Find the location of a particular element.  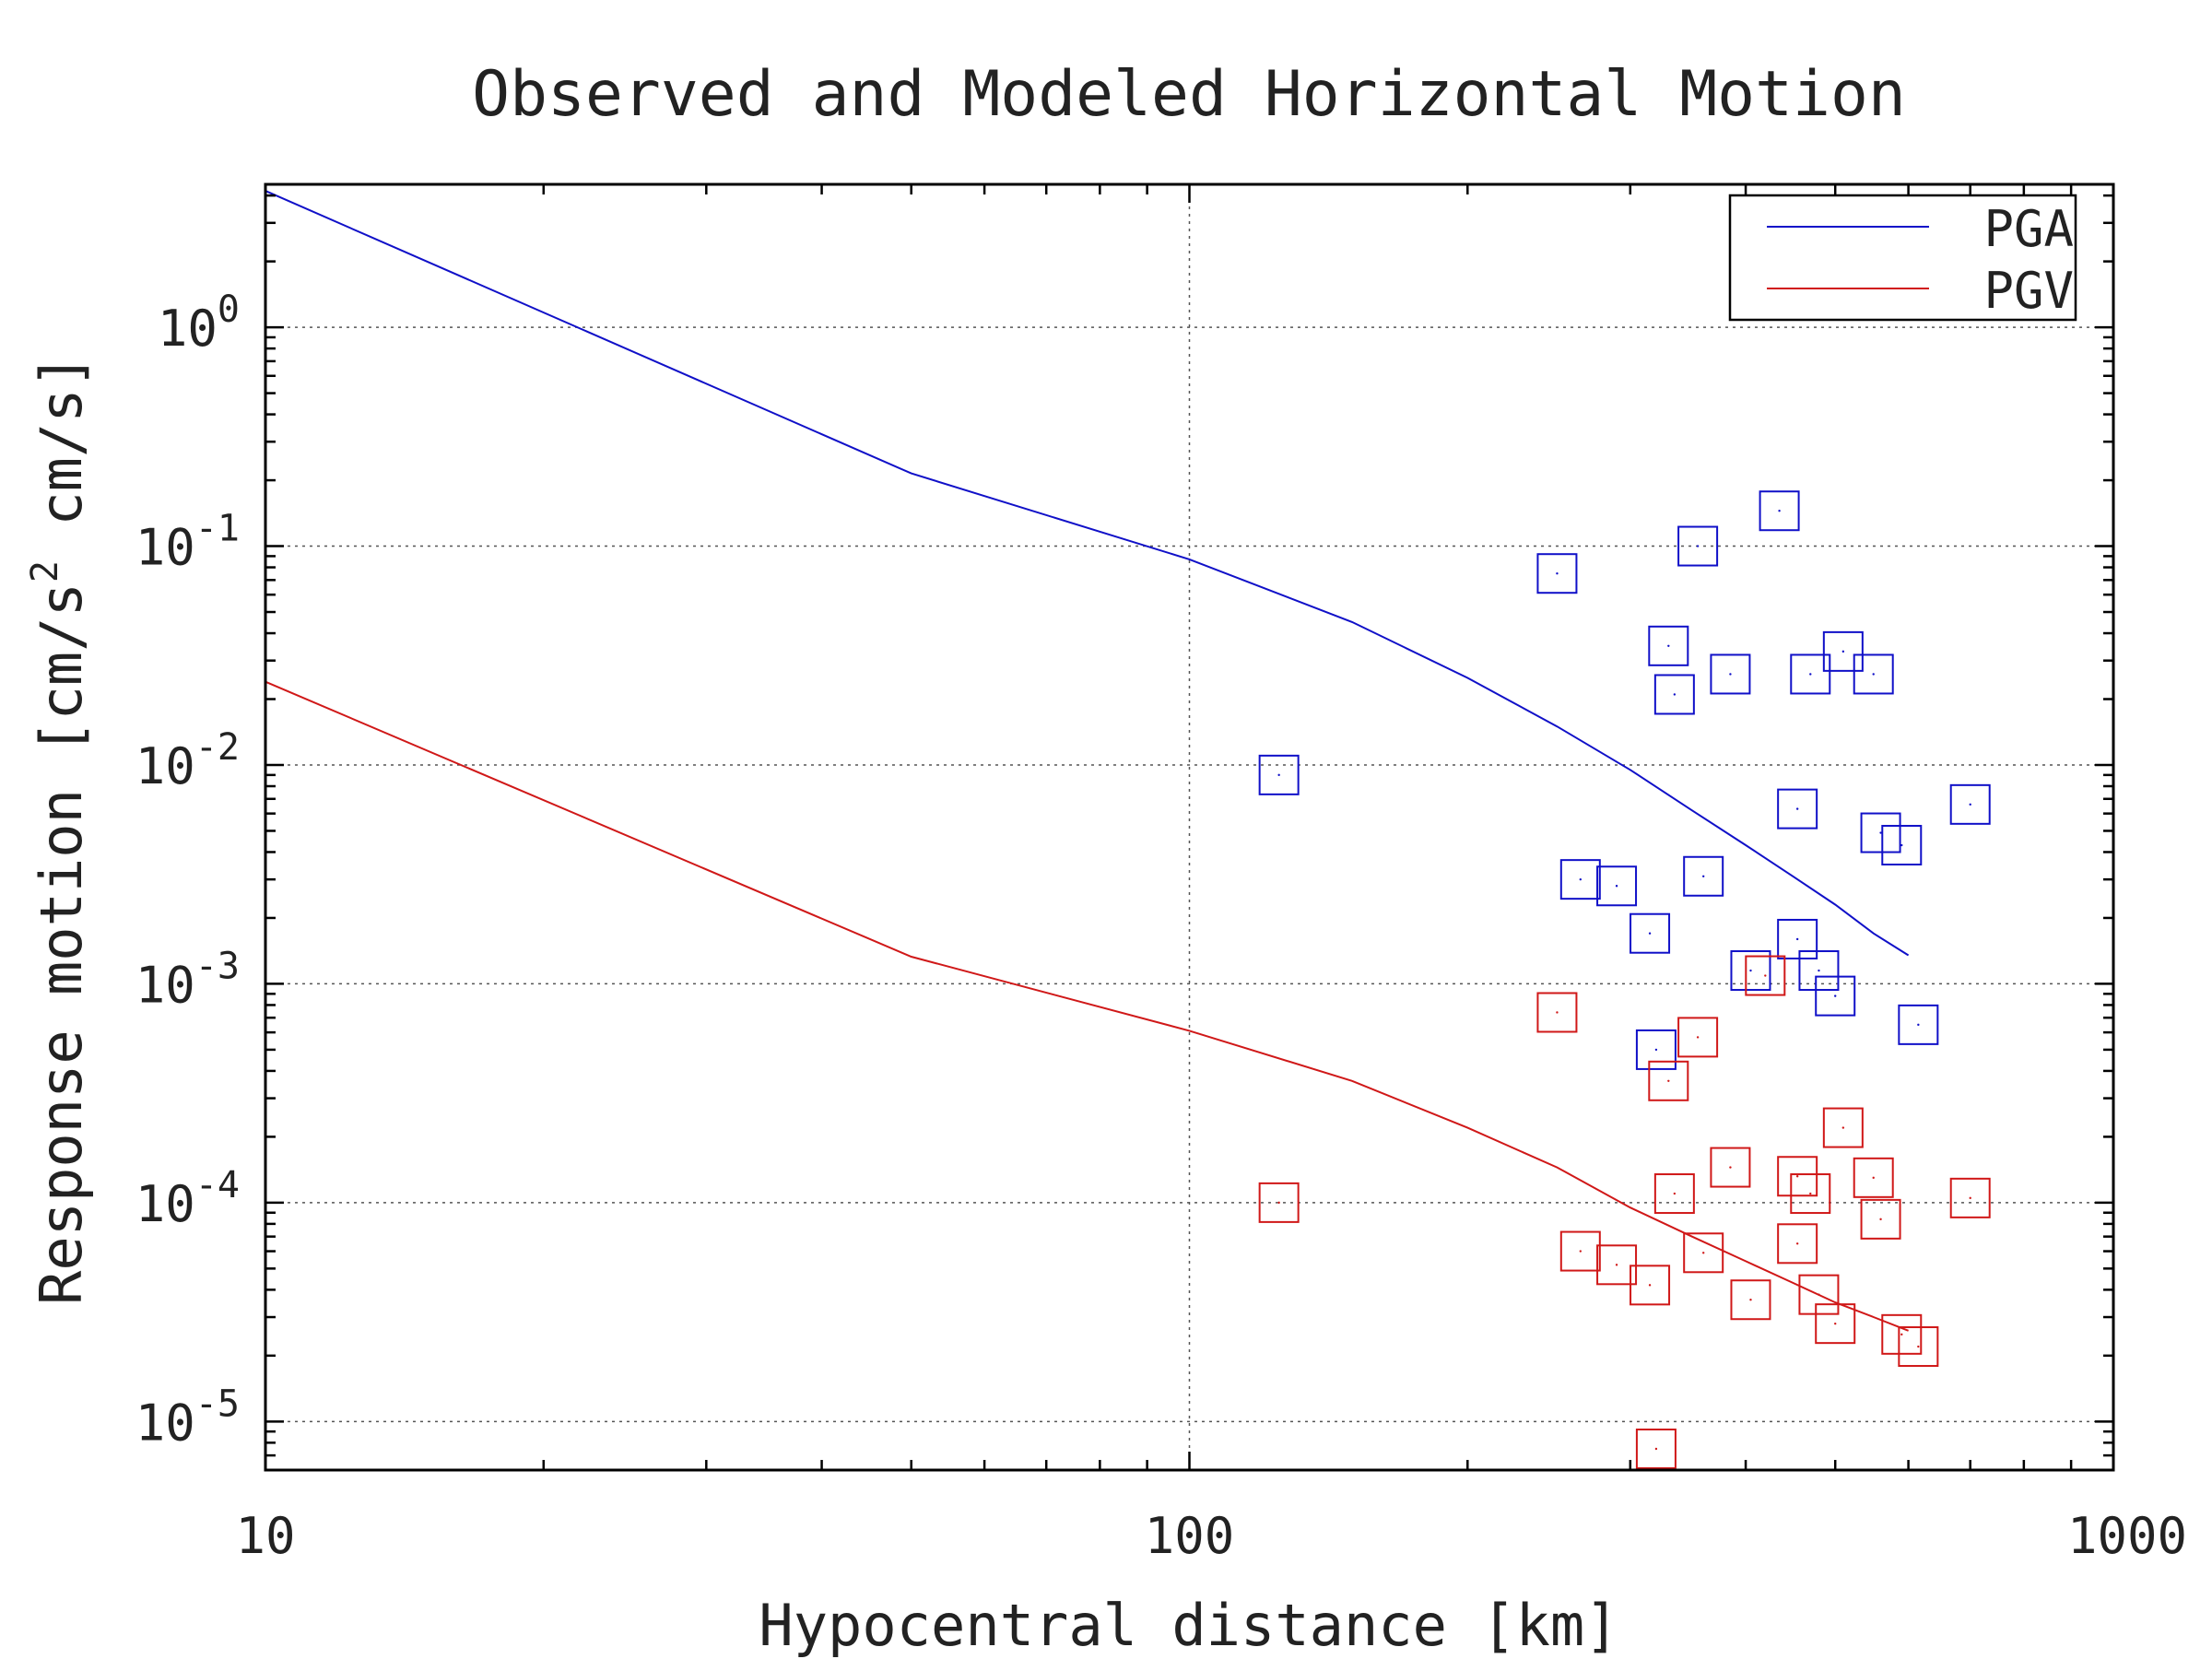

y-tick-label-exponent: -3 is located at coordinates (217, 966).